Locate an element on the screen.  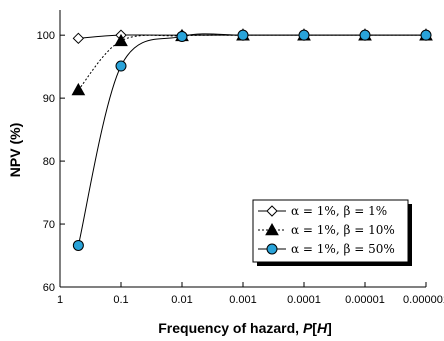
legend-label: α = 1%, β = 50% is located at coordinates (343, 249).